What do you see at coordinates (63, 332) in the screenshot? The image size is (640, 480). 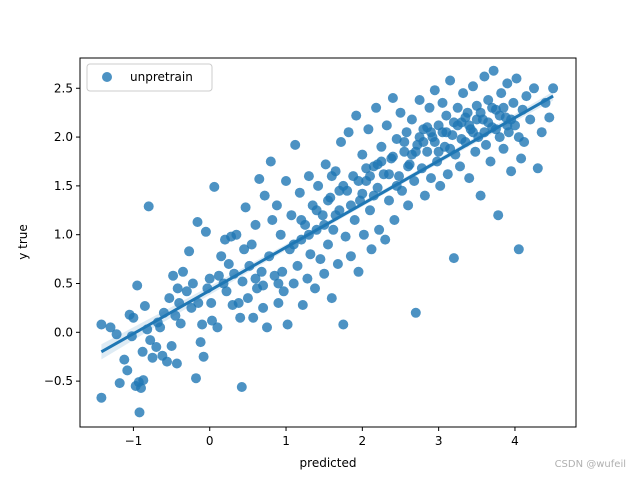 I see `y-tick-label: 0.0` at bounding box center [63, 332].